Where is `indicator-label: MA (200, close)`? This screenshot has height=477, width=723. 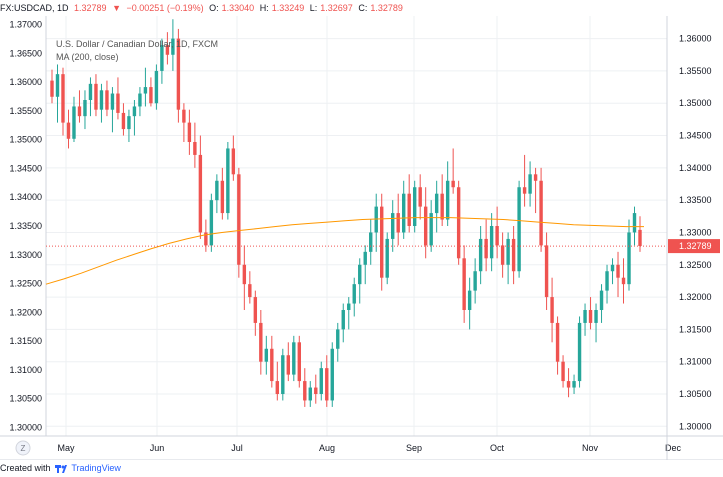 indicator-label: MA (200, close) is located at coordinates (87, 57).